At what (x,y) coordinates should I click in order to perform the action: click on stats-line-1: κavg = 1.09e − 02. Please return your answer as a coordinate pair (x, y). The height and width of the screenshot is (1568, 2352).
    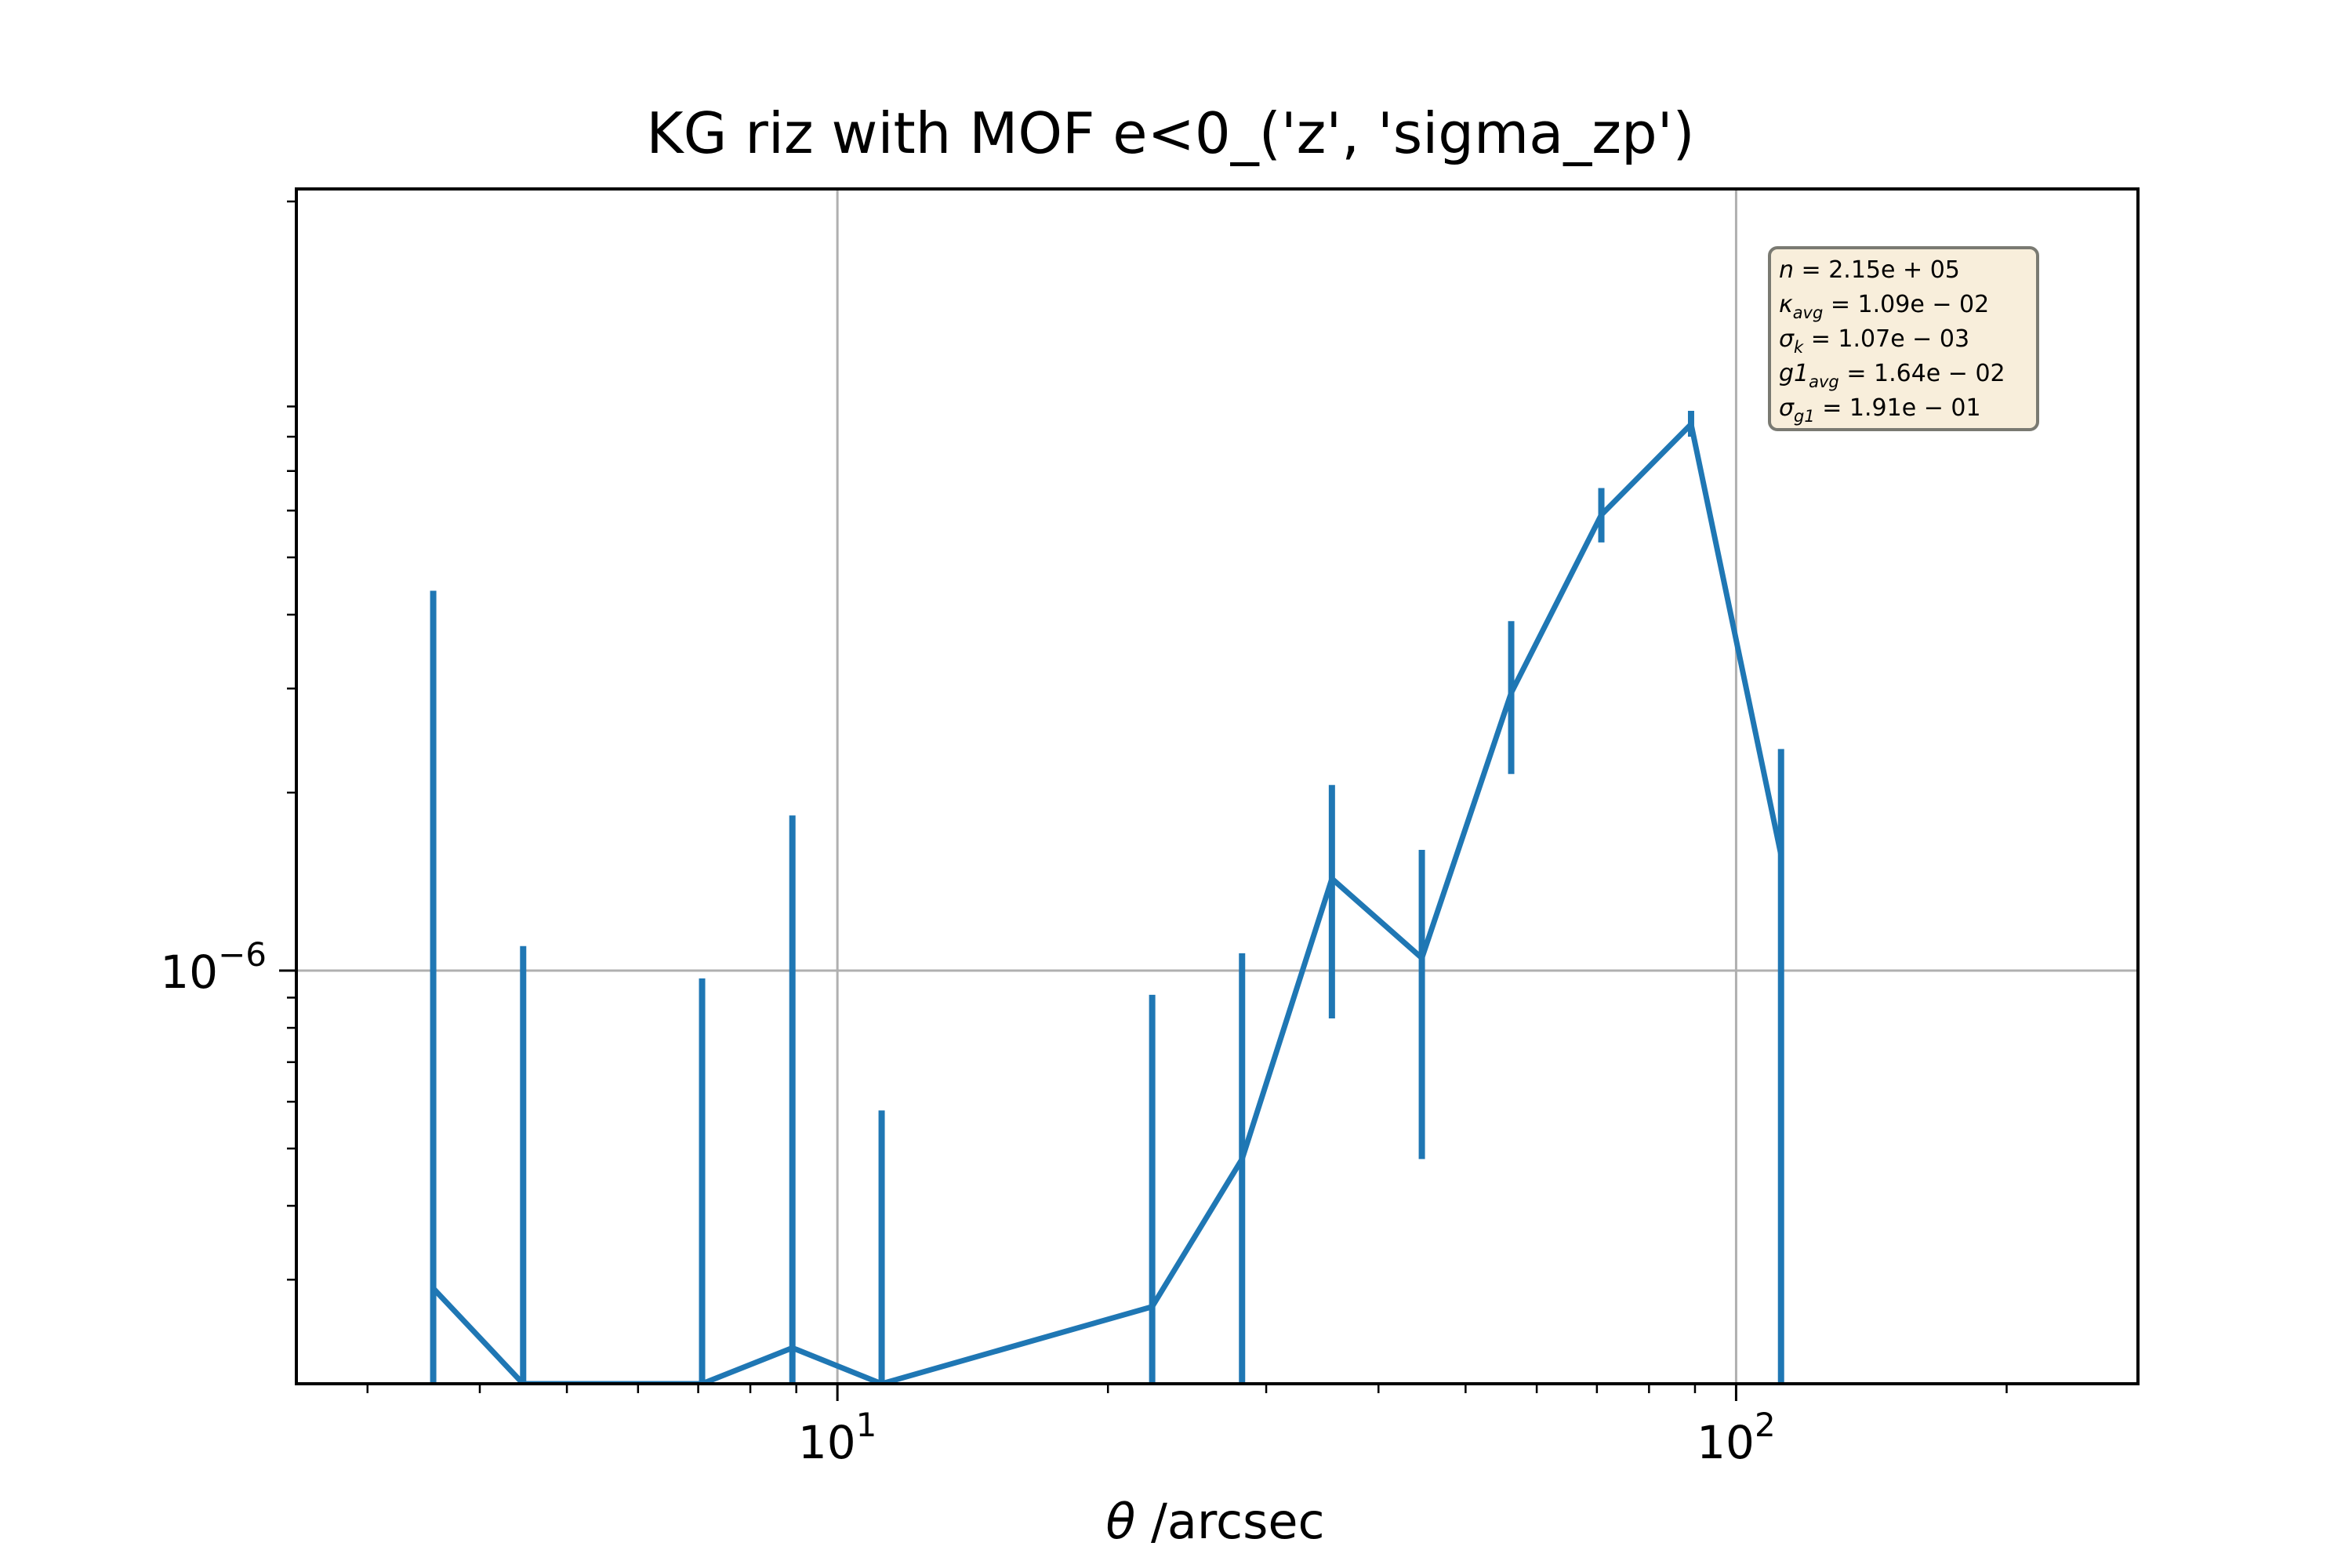
    Looking at the image, I should click on (1884, 306).